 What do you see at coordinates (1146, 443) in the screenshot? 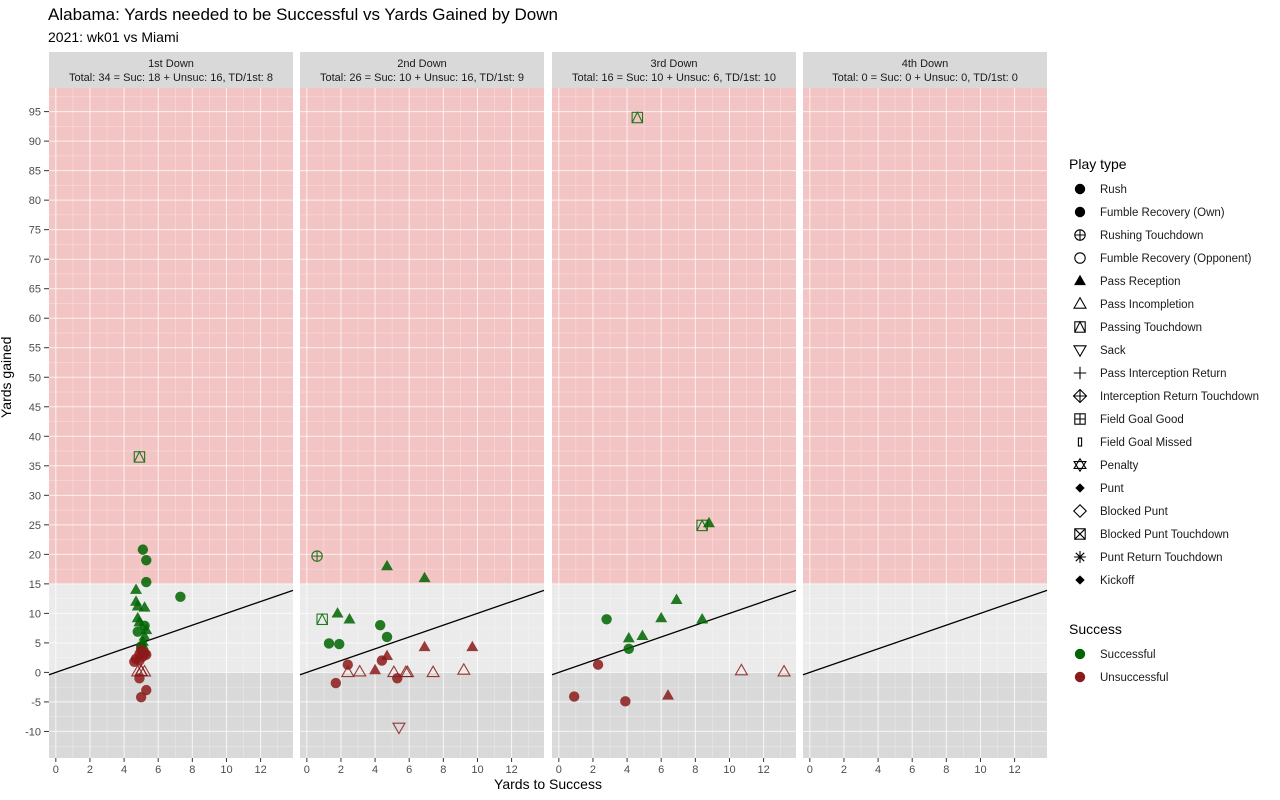
I see `legend-label: Field Goal Missed` at bounding box center [1146, 443].